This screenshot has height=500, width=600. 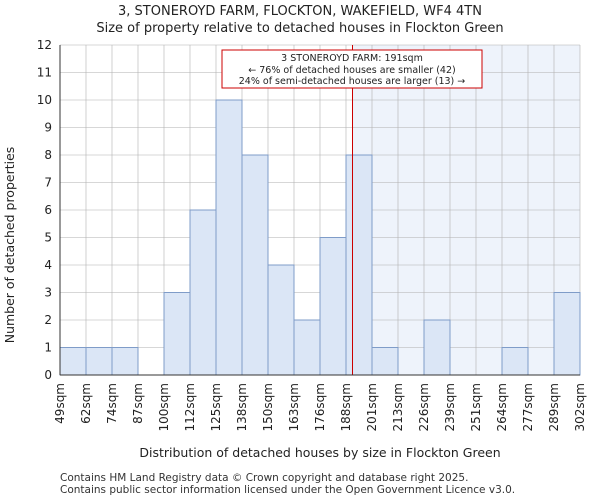 I want to click on y-tick-7: 7, so click(x=48, y=183).